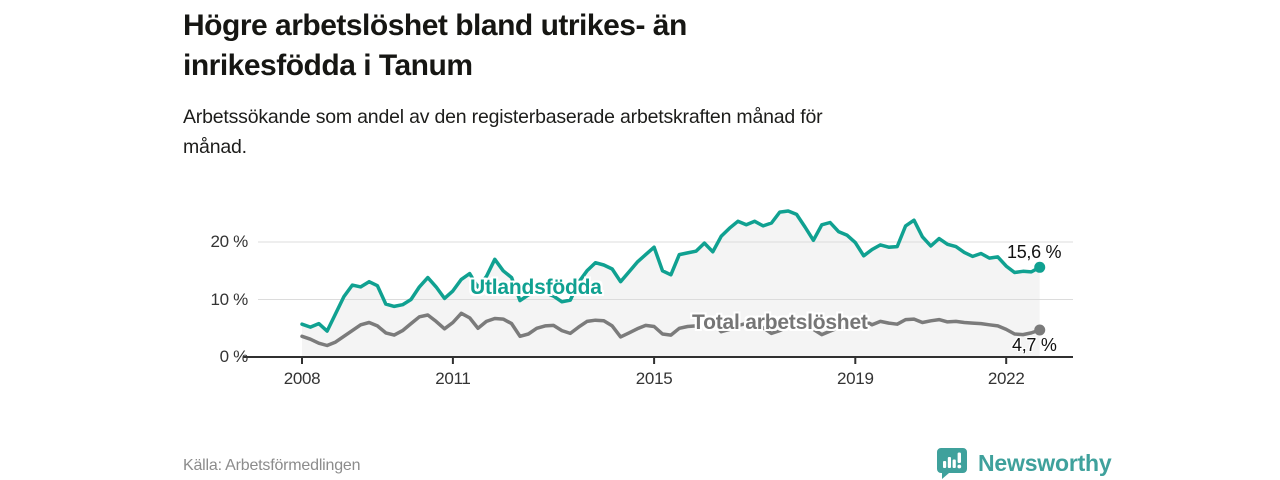  Describe the element at coordinates (453, 378) in the screenshot. I see `x-tick-label-2011: 2011` at that location.